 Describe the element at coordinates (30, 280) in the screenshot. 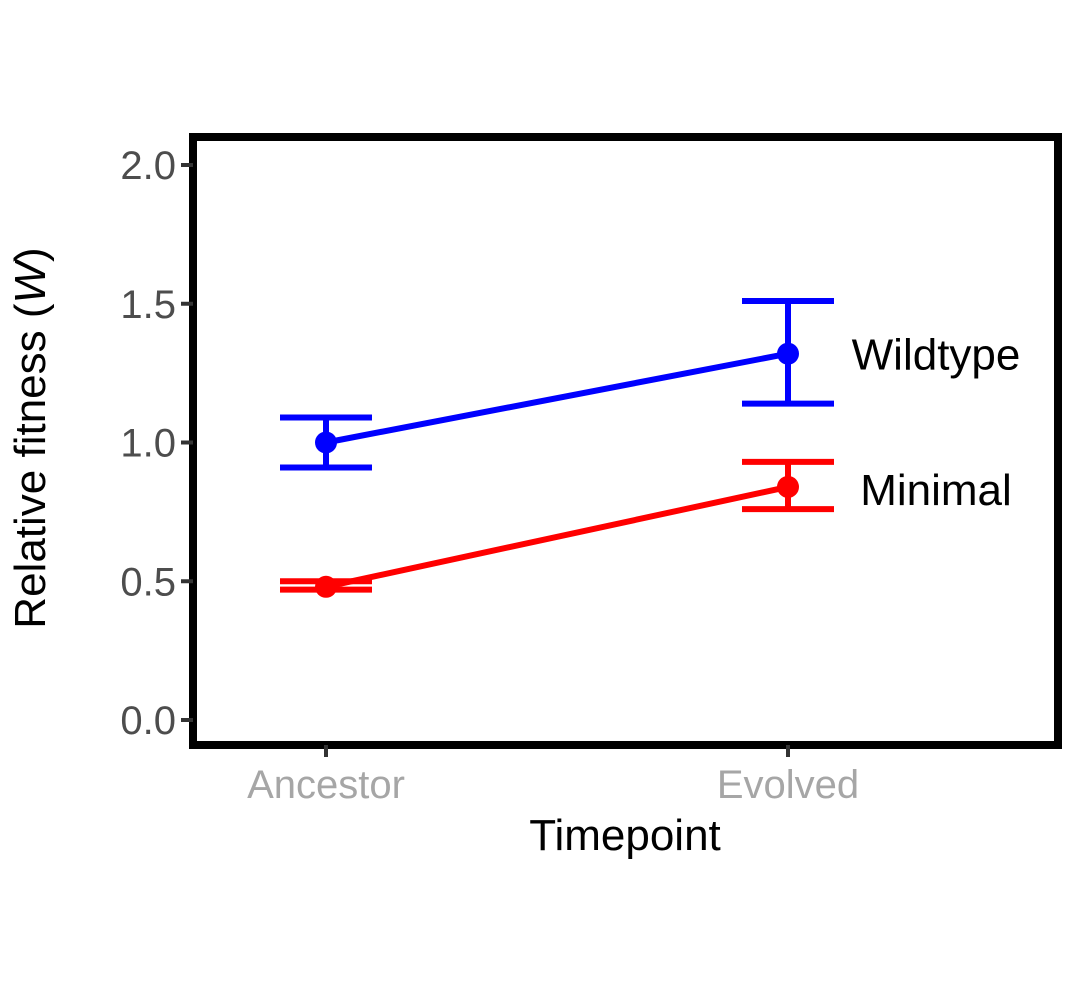

I see `y-axis-title-italic: W` at that location.